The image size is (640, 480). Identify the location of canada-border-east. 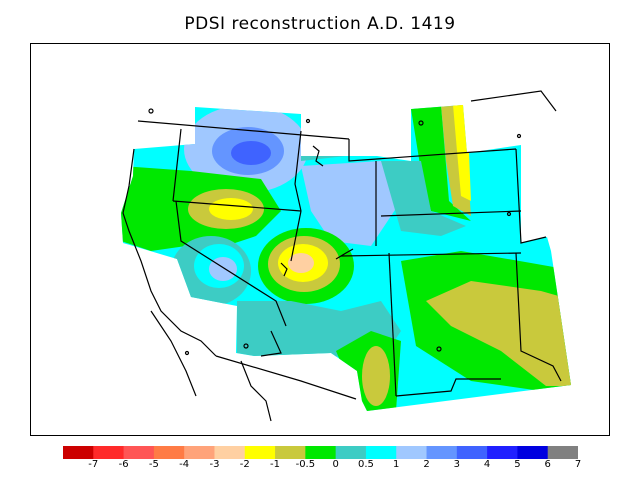
(432, 150).